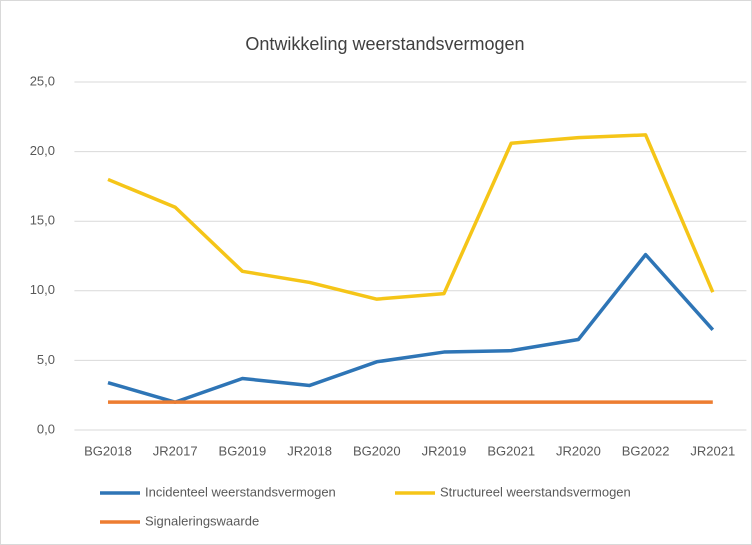 The height and width of the screenshot is (545, 752). What do you see at coordinates (46, 359) in the screenshot?
I see `y-tick-label: 5,0` at bounding box center [46, 359].